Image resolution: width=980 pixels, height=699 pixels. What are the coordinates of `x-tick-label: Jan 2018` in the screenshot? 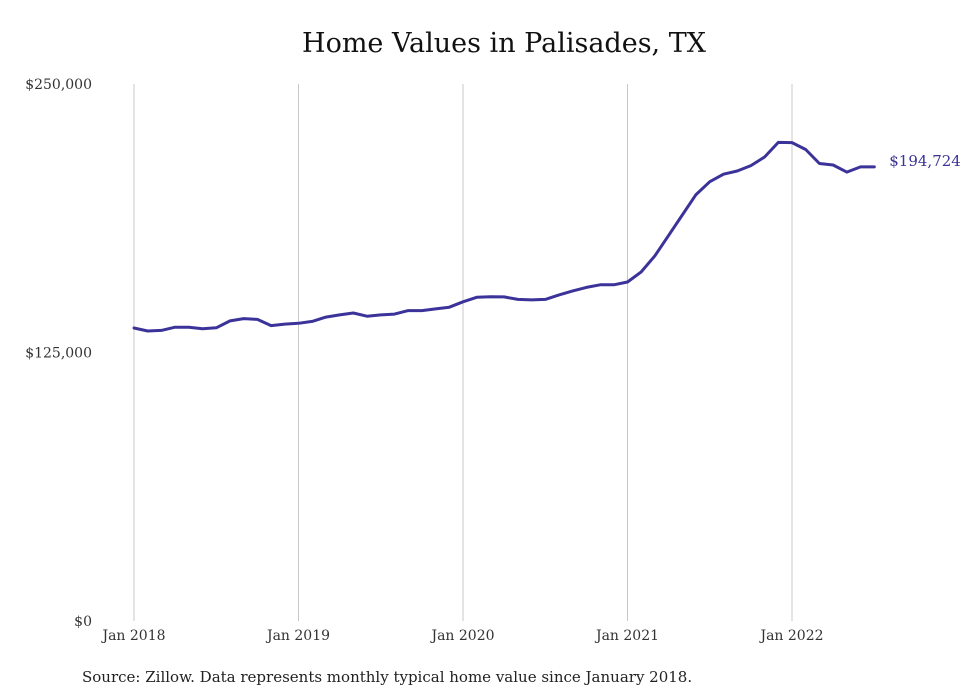 It's located at (132, 636).